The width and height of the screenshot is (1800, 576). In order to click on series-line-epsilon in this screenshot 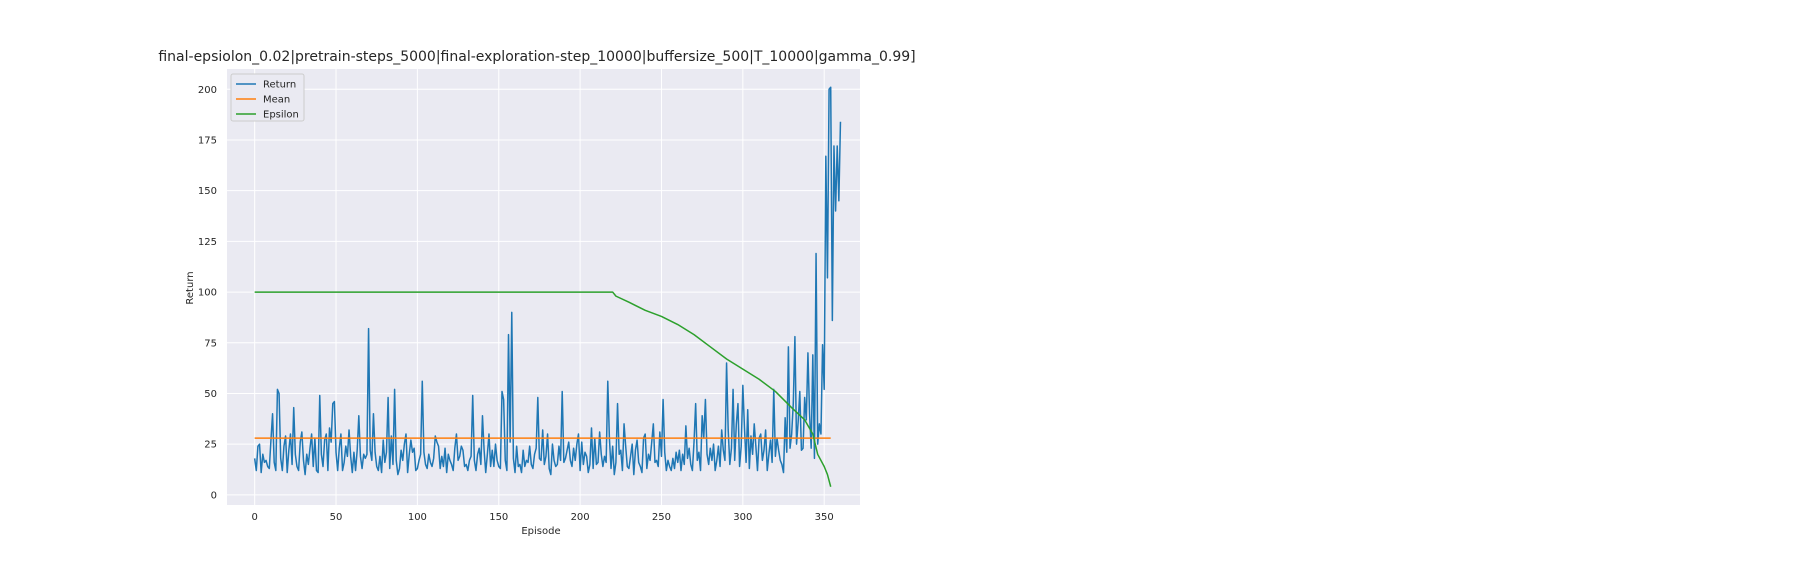, I will do `click(543, 389)`.